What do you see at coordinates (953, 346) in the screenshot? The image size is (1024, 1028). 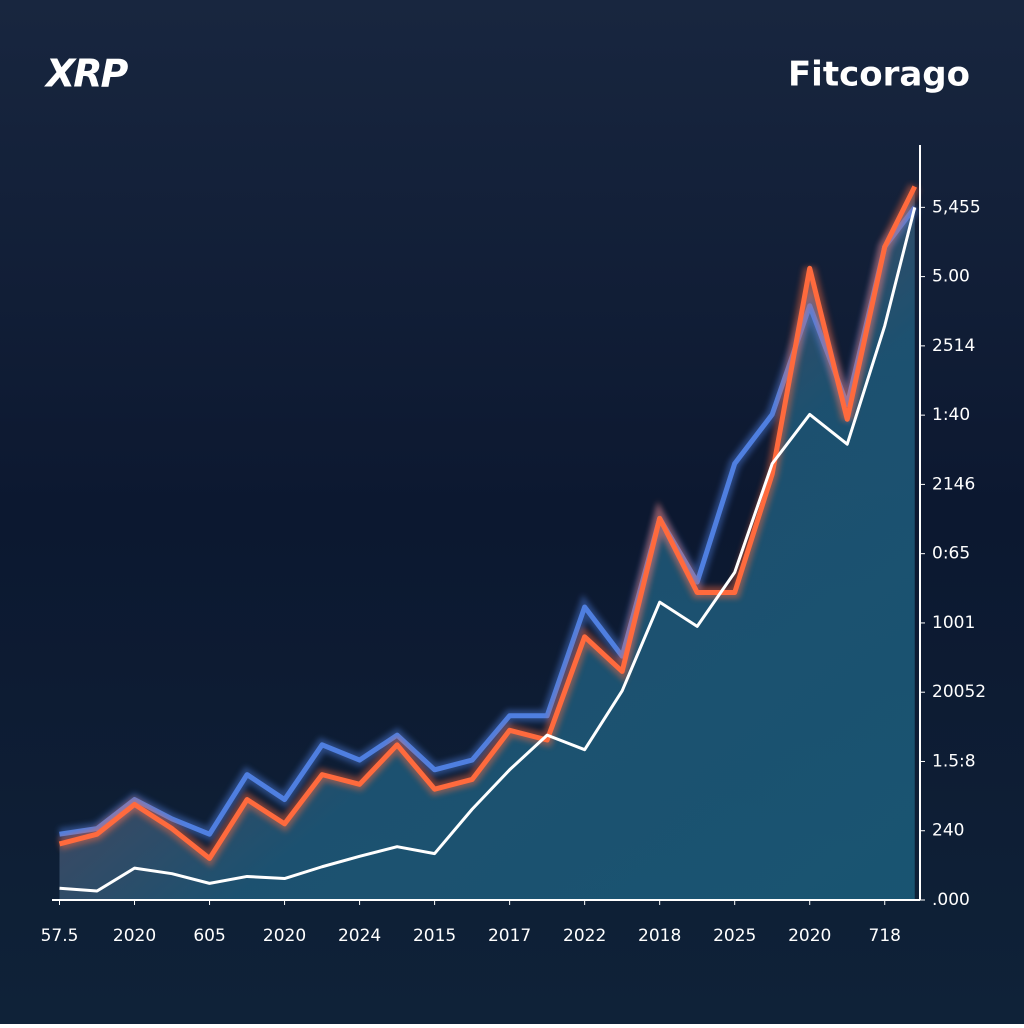 I see `y-tick-label: 2514` at bounding box center [953, 346].